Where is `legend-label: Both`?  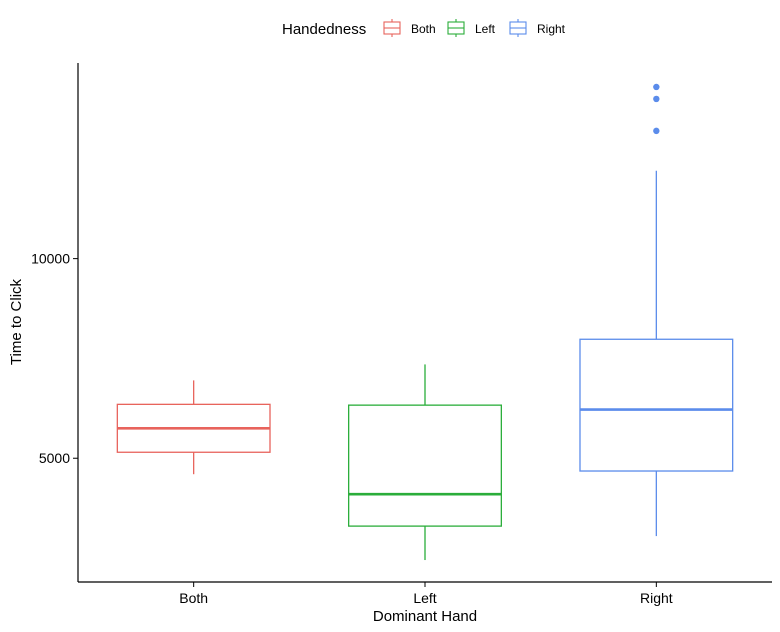 legend-label: Both is located at coordinates (423, 29).